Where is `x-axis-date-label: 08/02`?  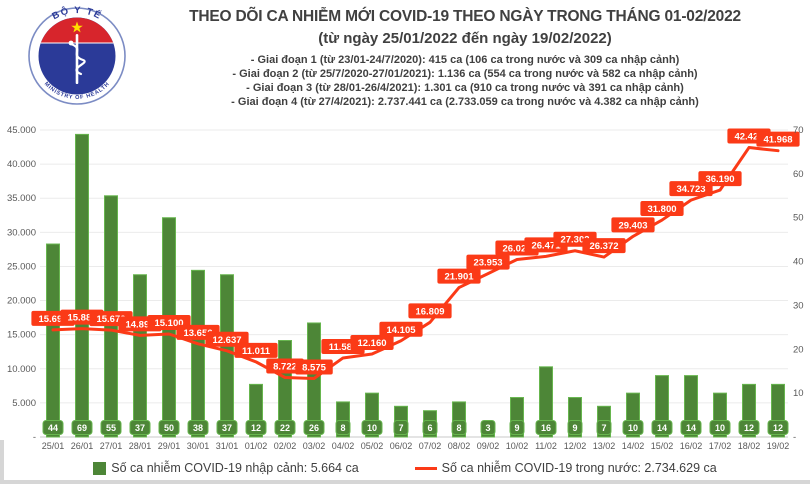 x-axis-date-label: 08/02 is located at coordinates (459, 446).